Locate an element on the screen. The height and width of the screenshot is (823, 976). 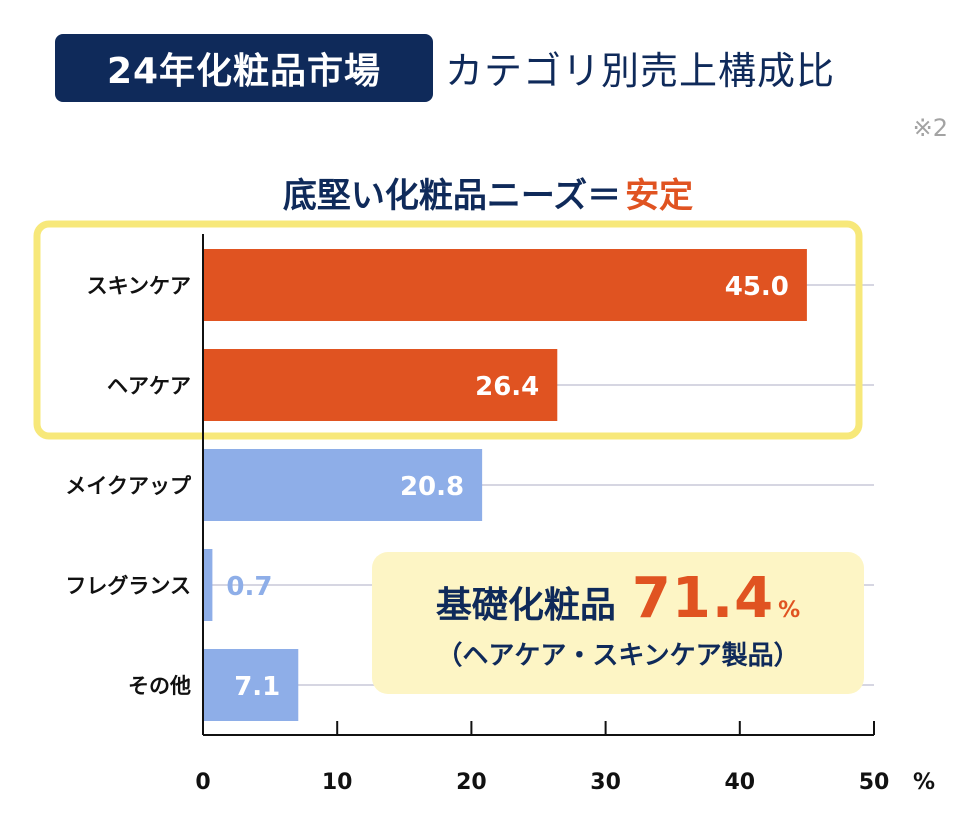
x-tick-label: 20 is located at coordinates (471, 782).